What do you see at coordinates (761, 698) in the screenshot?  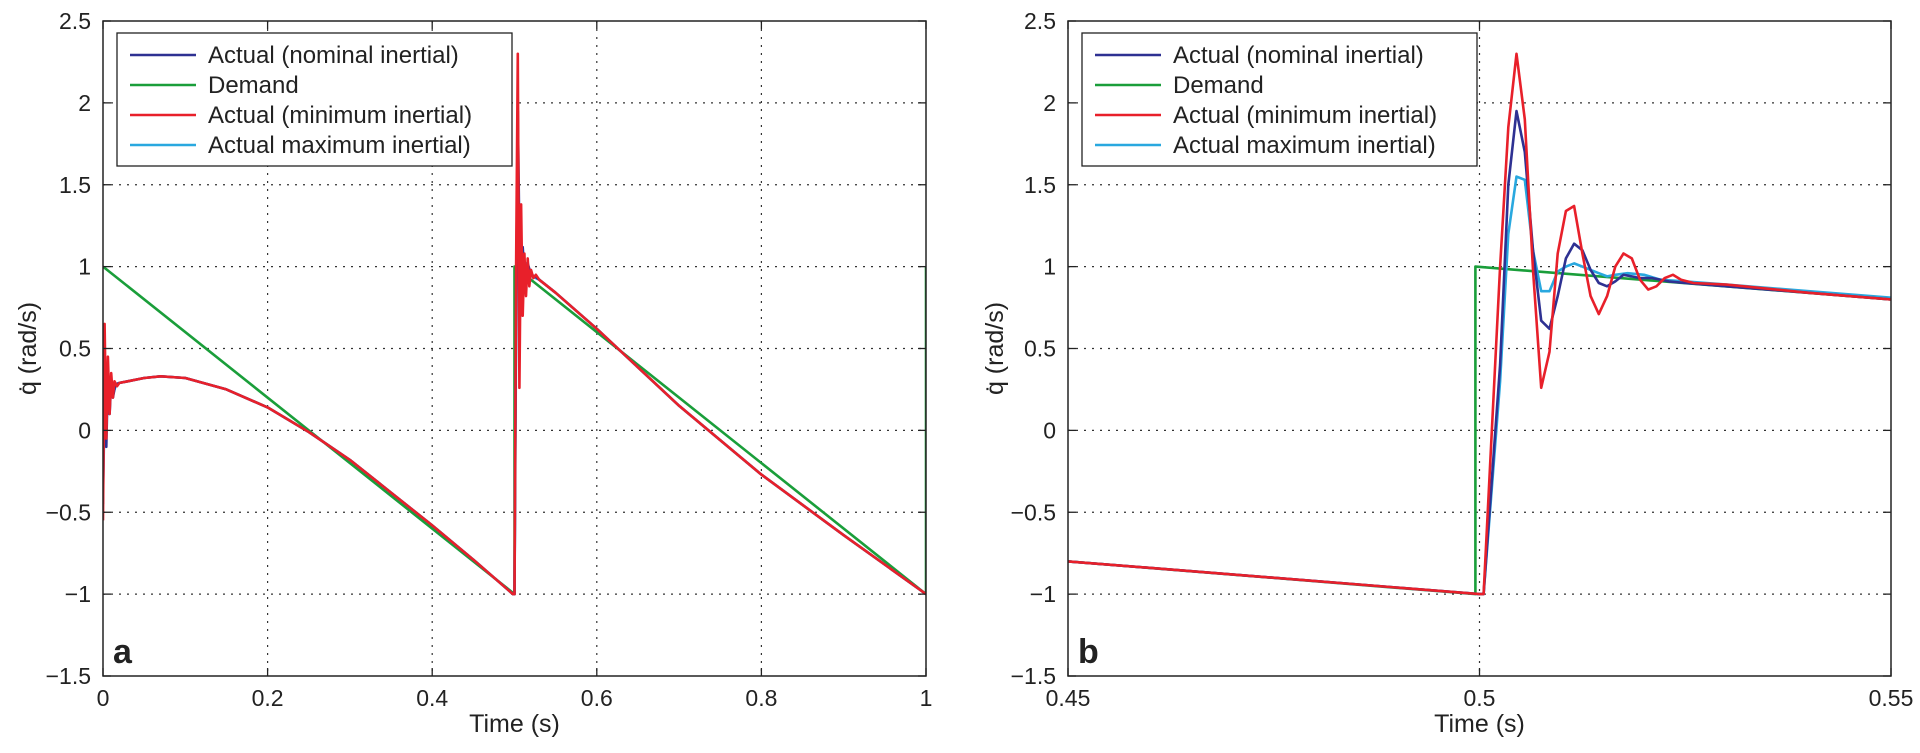 I see `x-tick-label: 0.8` at bounding box center [761, 698].